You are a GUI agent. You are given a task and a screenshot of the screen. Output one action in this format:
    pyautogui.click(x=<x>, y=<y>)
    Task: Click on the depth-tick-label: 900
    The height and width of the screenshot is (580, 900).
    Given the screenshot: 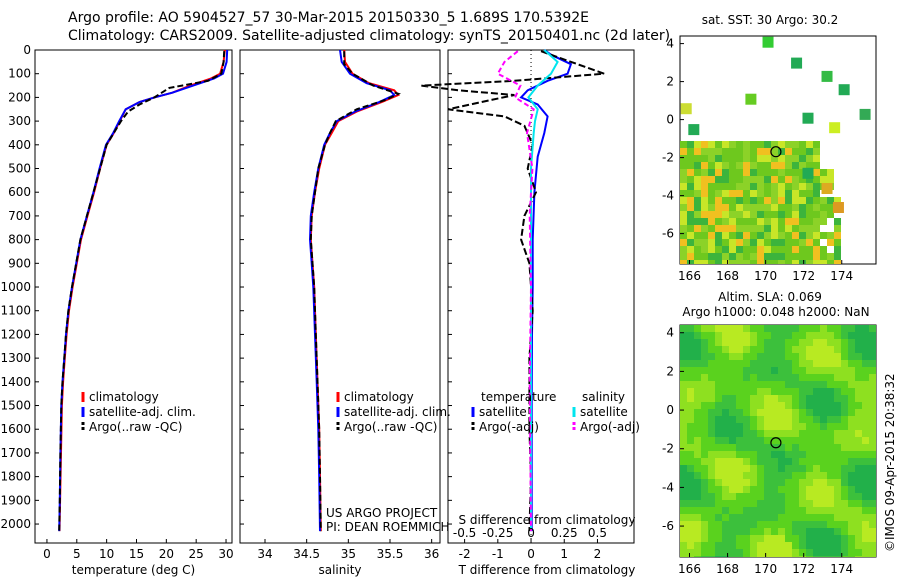 What is the action you would take?
    pyautogui.click(x=19, y=263)
    